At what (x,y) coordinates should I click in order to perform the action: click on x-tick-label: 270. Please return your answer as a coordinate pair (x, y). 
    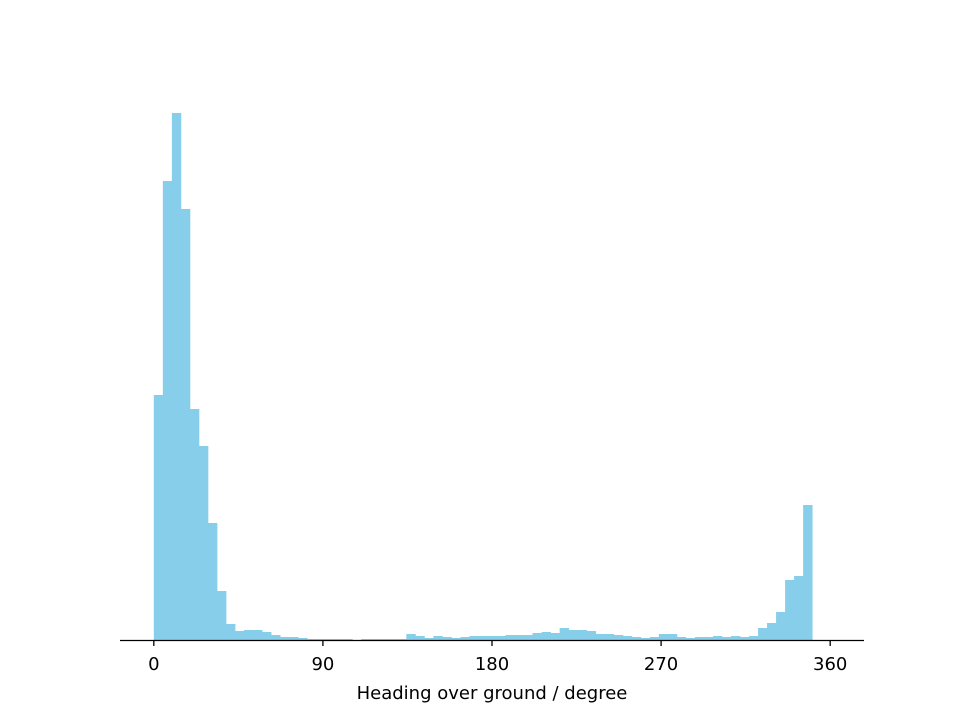
    Looking at the image, I should click on (661, 664).